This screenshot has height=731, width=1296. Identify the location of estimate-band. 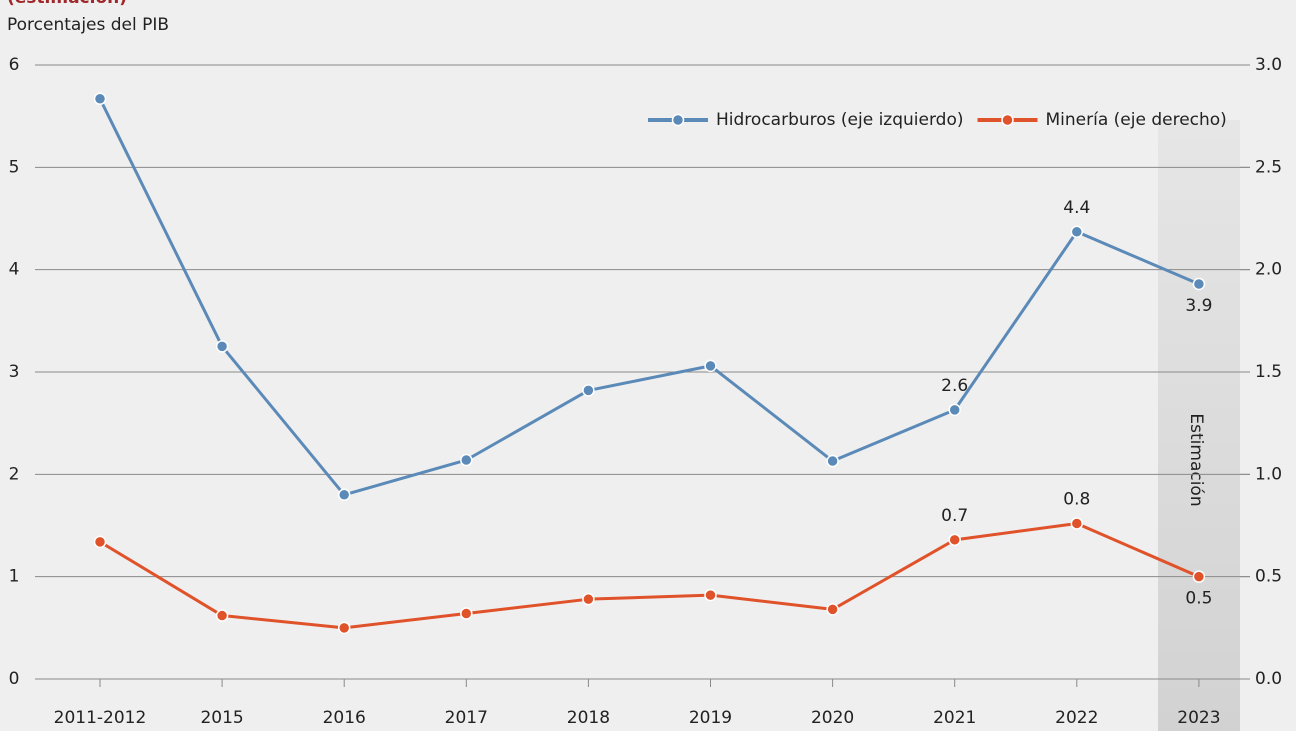
(1199, 425).